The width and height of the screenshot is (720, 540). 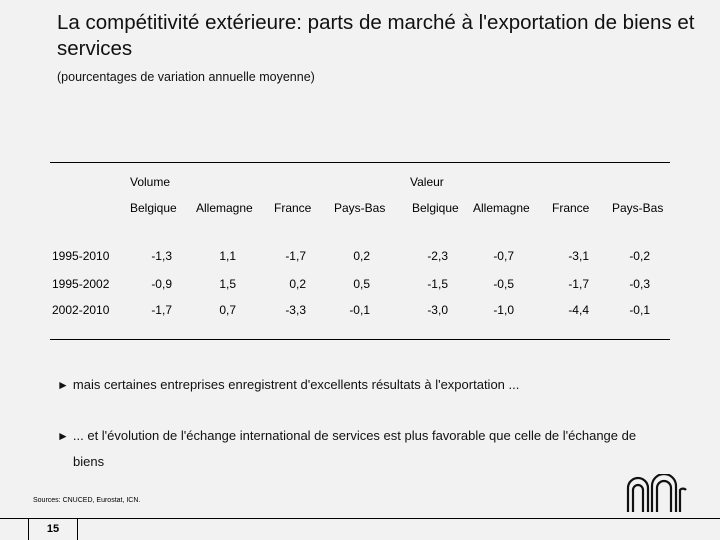 I want to click on table-cell: 0,7, so click(x=227, y=310).